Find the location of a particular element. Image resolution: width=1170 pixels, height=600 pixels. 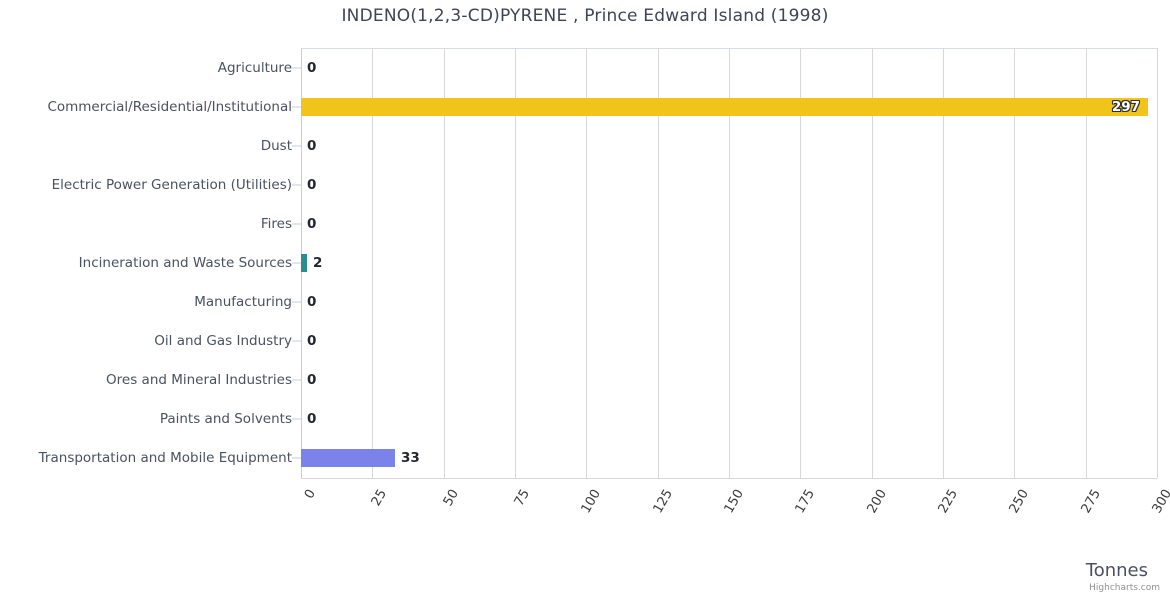

bar-row: Transportation and Mobile Equipment 33 is located at coordinates (585, 458).